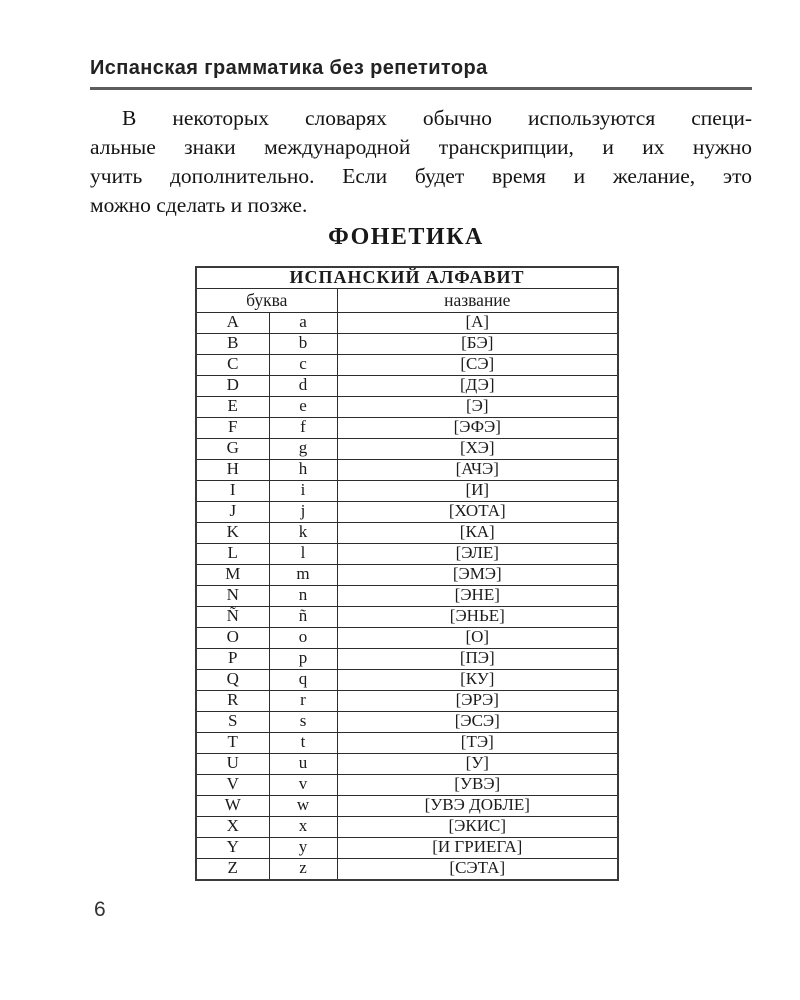  What do you see at coordinates (232, 427) in the screenshot?
I see `uppercase-letter-cell: F` at bounding box center [232, 427].